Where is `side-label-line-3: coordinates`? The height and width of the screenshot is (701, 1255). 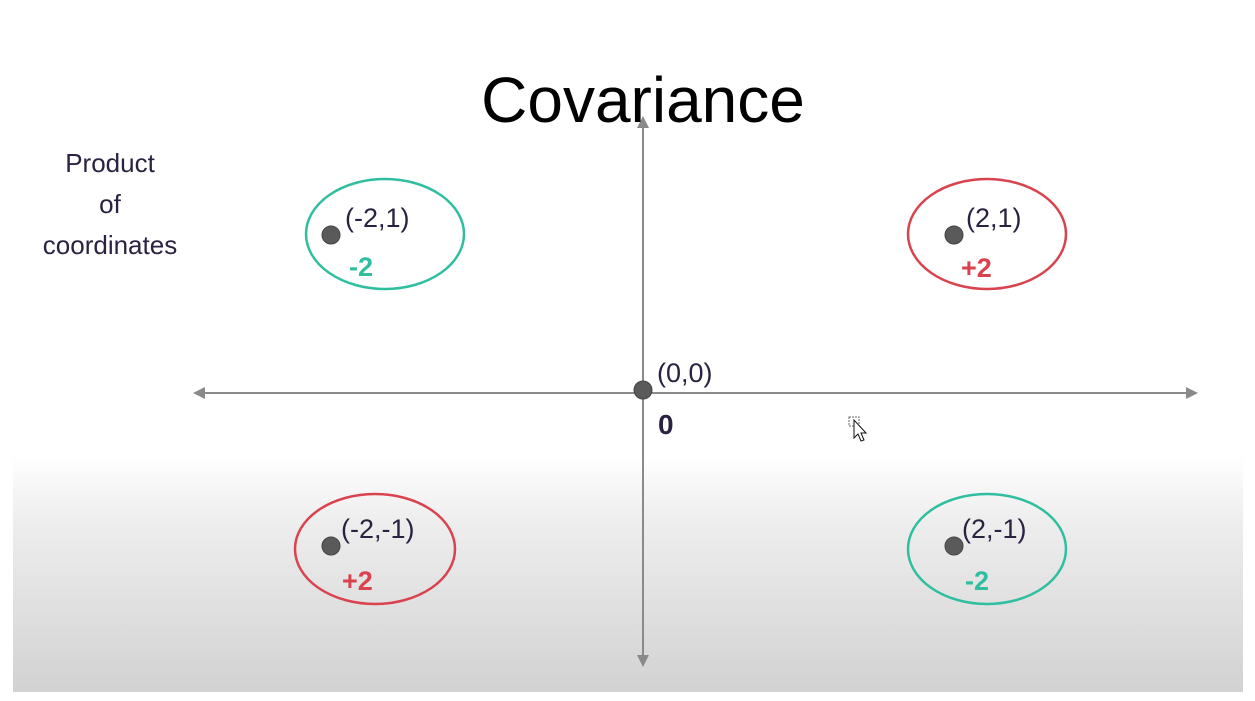
side-label-line-3: coordinates is located at coordinates (110, 245).